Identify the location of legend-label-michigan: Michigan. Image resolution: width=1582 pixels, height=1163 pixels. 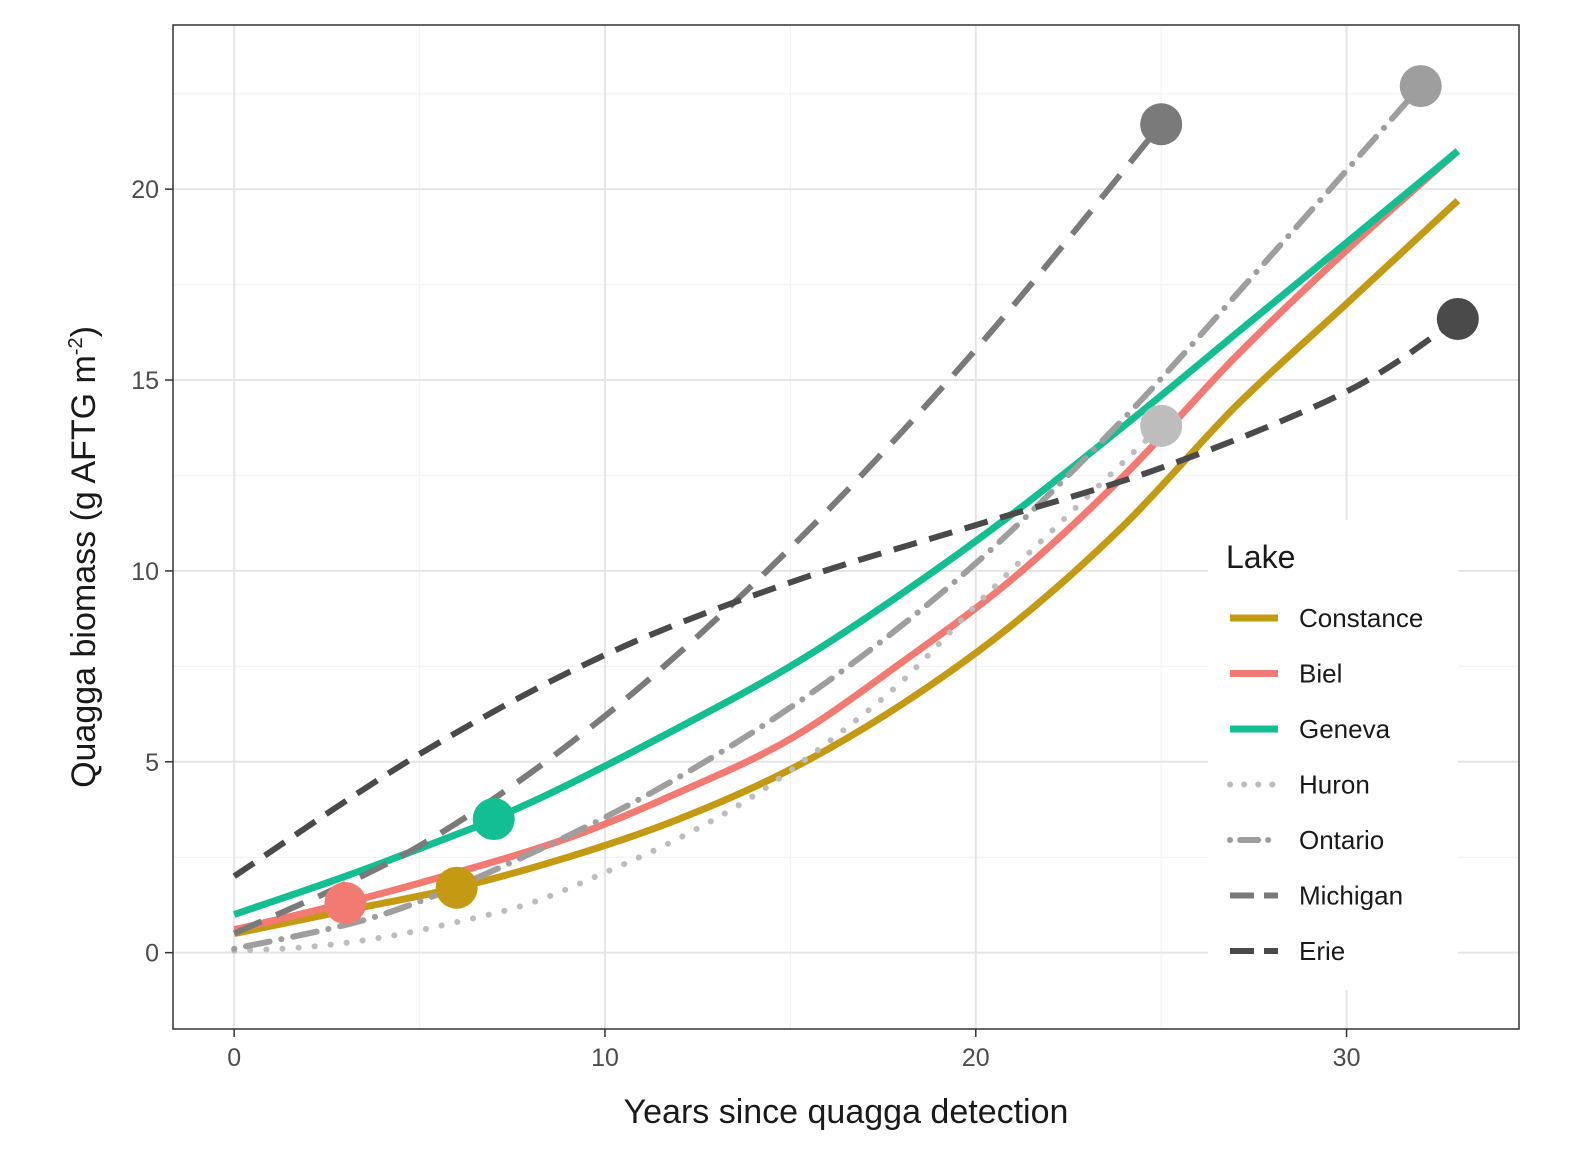
(1351, 896).